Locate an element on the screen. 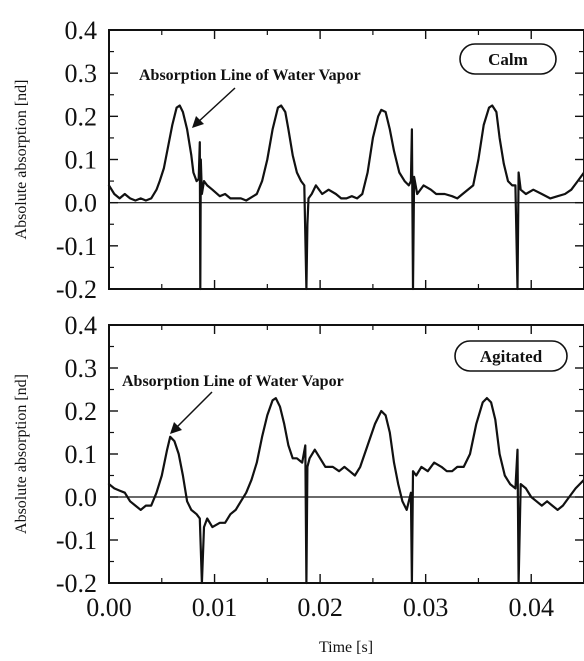 This screenshot has width=584, height=661. x-tick-label: 0.00 is located at coordinates (109, 607).